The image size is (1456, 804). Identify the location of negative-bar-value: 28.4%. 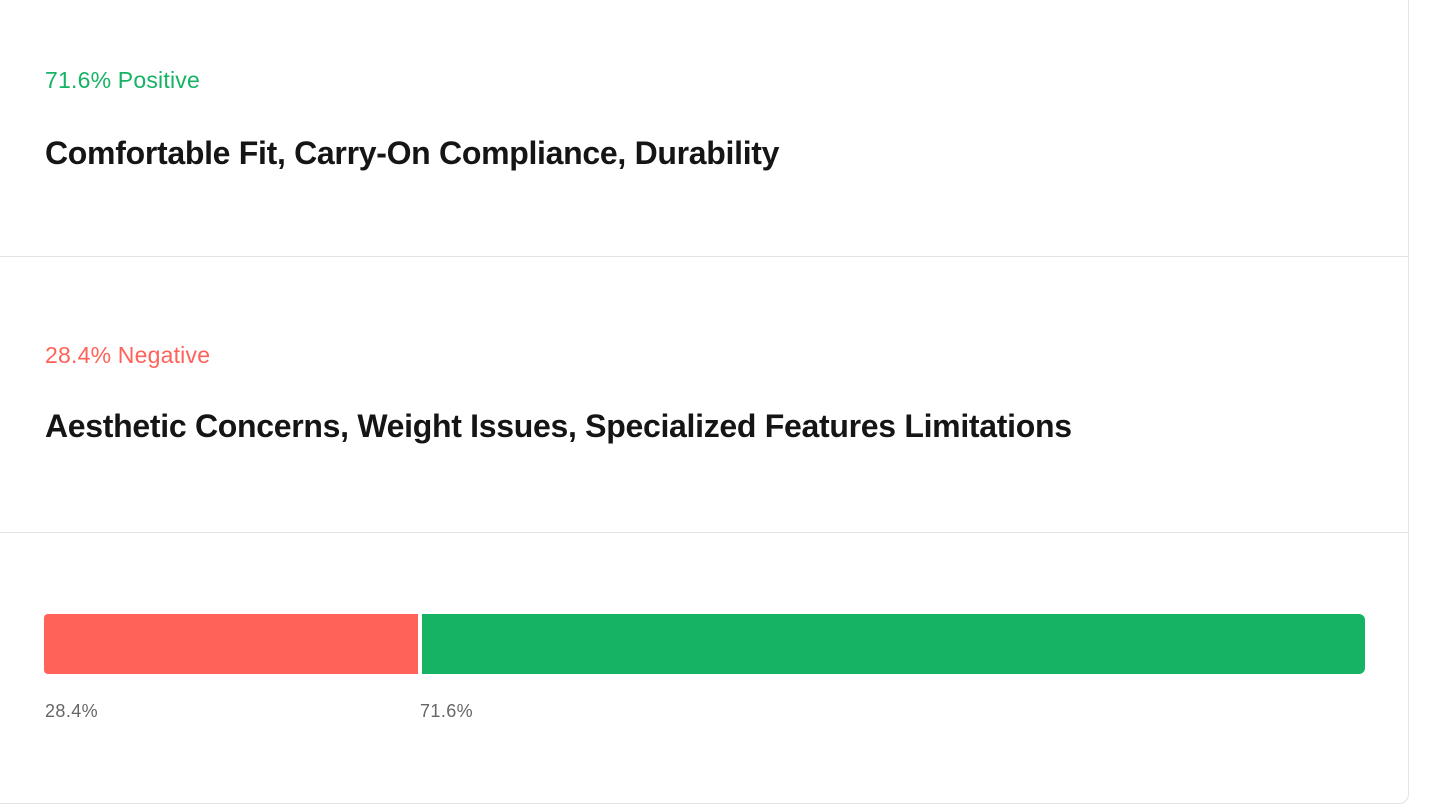
(72, 711).